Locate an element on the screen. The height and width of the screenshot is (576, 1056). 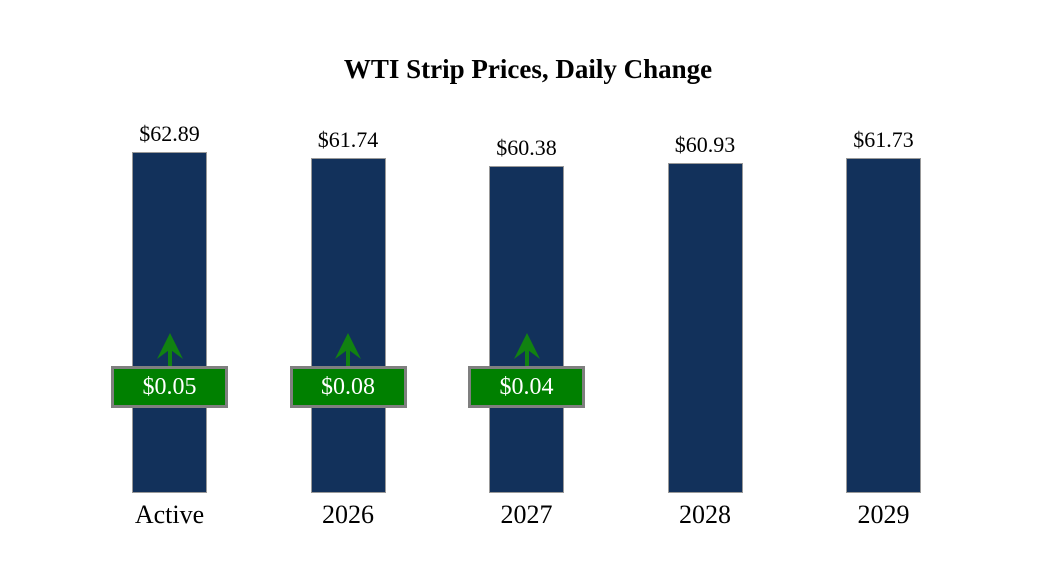
bar-2027 is located at coordinates (526, 329).